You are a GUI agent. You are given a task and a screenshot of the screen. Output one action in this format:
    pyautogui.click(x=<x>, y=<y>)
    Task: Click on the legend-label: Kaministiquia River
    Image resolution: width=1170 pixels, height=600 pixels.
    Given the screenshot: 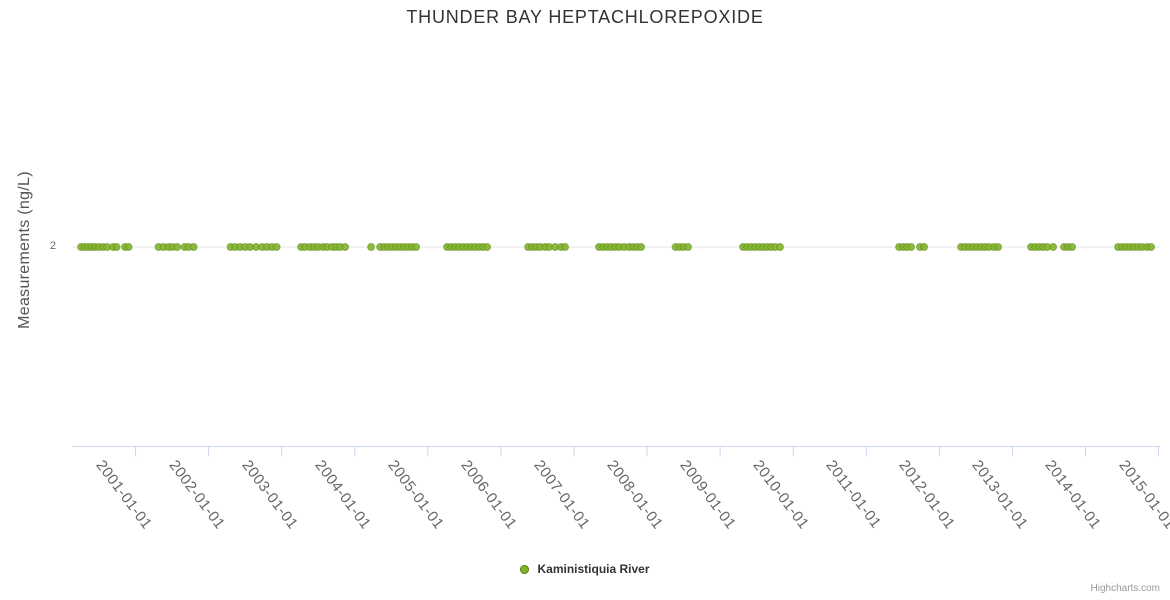 What is the action you would take?
    pyautogui.click(x=593, y=569)
    